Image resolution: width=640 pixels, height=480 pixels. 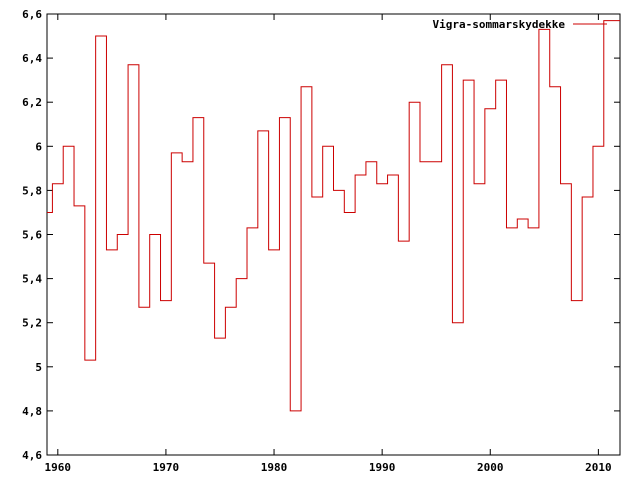 What do you see at coordinates (32, 58) in the screenshot?
I see `y-tick-label: 6,4` at bounding box center [32, 58].